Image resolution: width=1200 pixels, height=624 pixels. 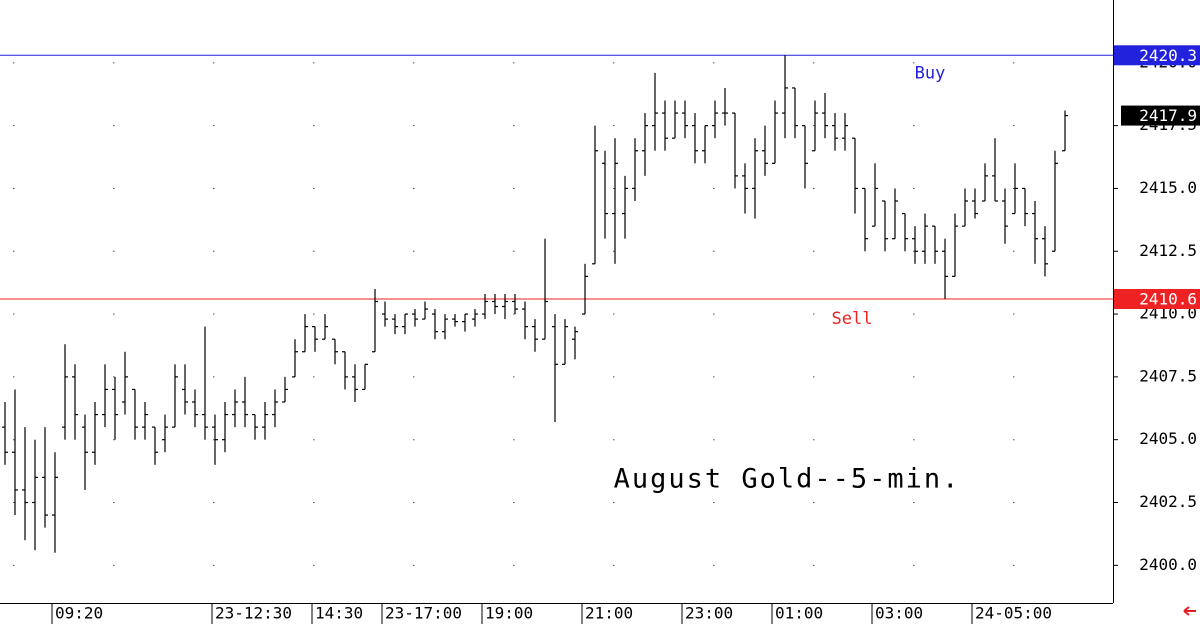 I want to click on x-tick-label: 23-12:30, so click(x=253, y=613).